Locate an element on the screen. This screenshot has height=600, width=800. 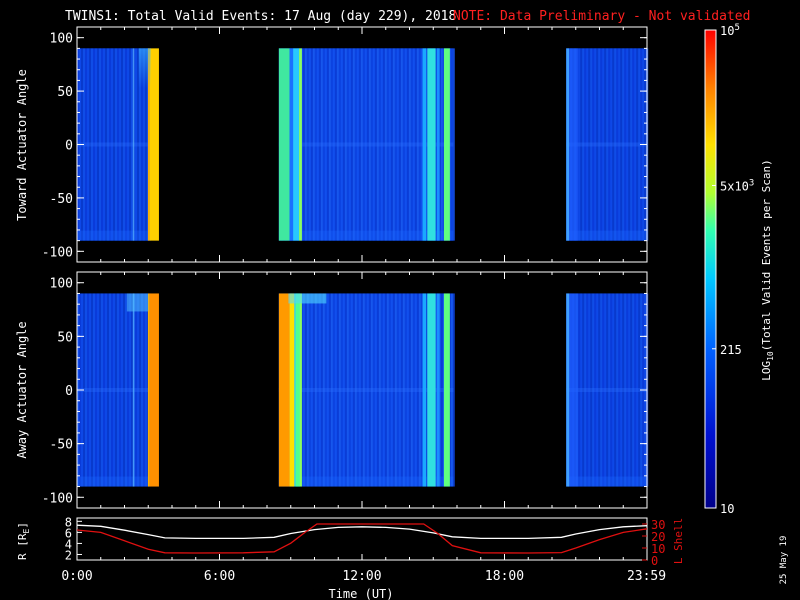
r-label-main: R [R is located at coordinates (22, 546).